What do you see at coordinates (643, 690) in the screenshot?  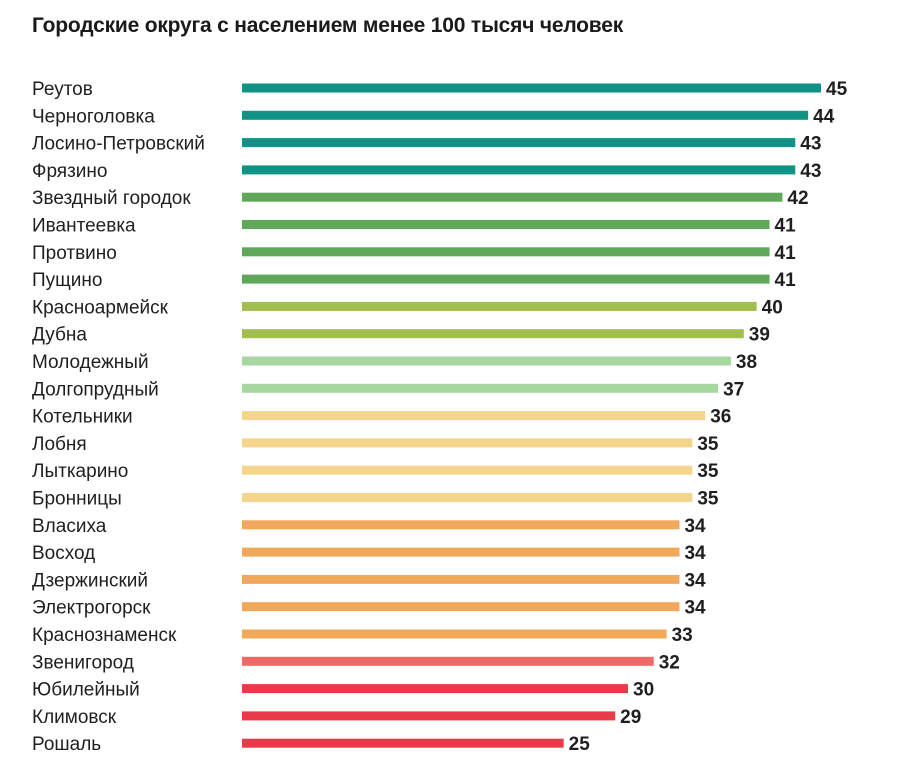 I see `value-label: 30` at bounding box center [643, 690].